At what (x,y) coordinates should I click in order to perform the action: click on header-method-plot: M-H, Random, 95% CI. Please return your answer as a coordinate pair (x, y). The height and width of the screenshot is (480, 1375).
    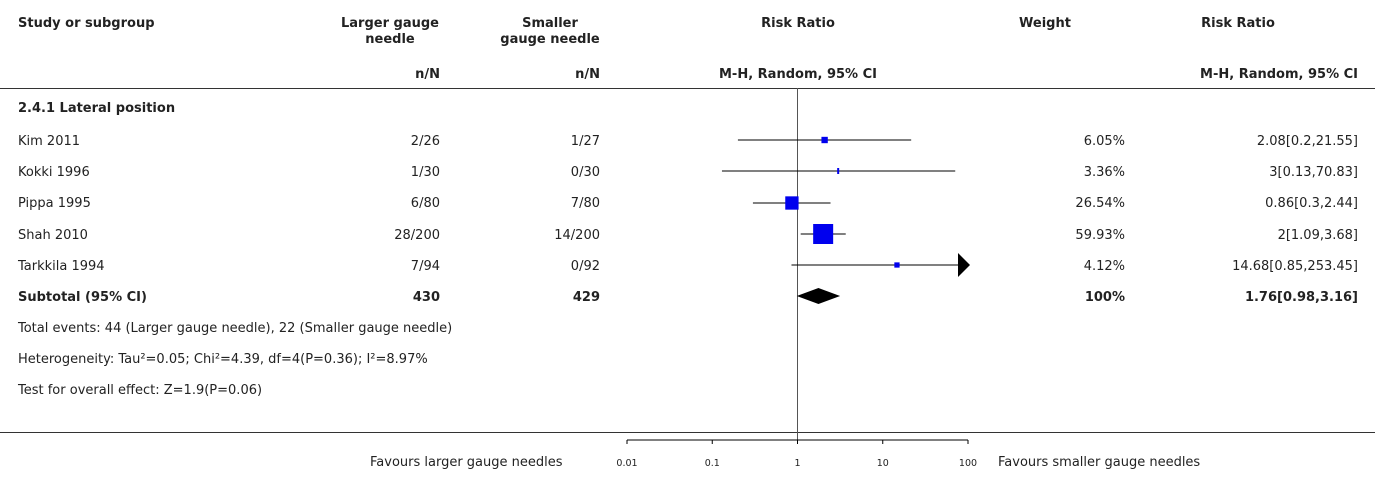
    Looking at the image, I should click on (798, 74).